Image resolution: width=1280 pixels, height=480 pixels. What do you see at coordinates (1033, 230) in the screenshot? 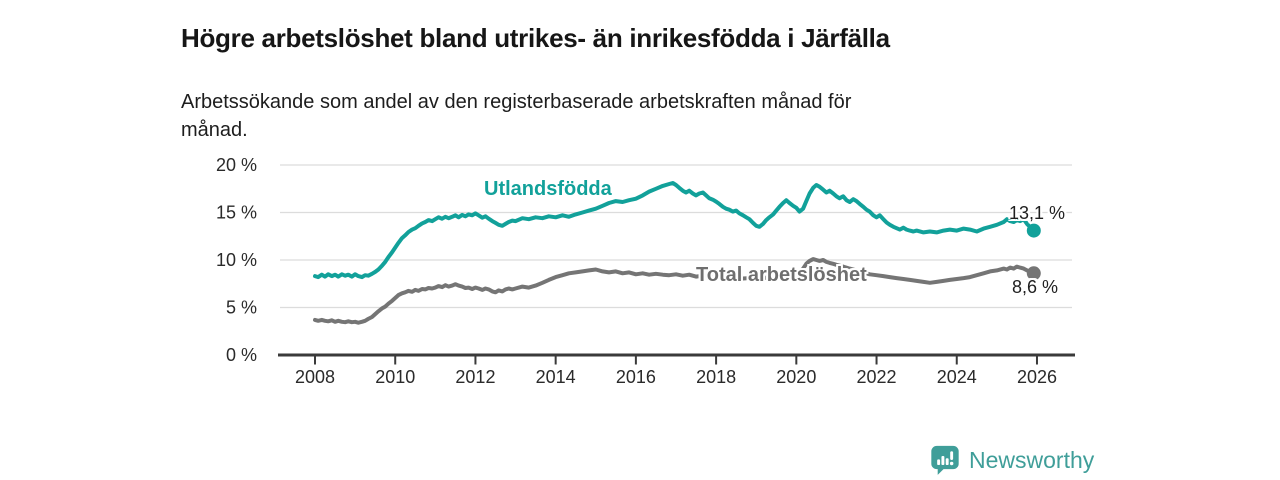
I see `series-end-dot-utlandsfodda` at bounding box center [1033, 230].